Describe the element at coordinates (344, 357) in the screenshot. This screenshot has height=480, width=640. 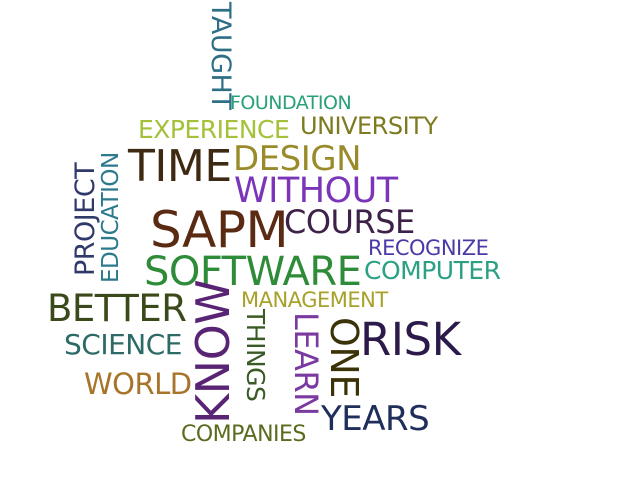
I see `word-one: ONE` at that location.